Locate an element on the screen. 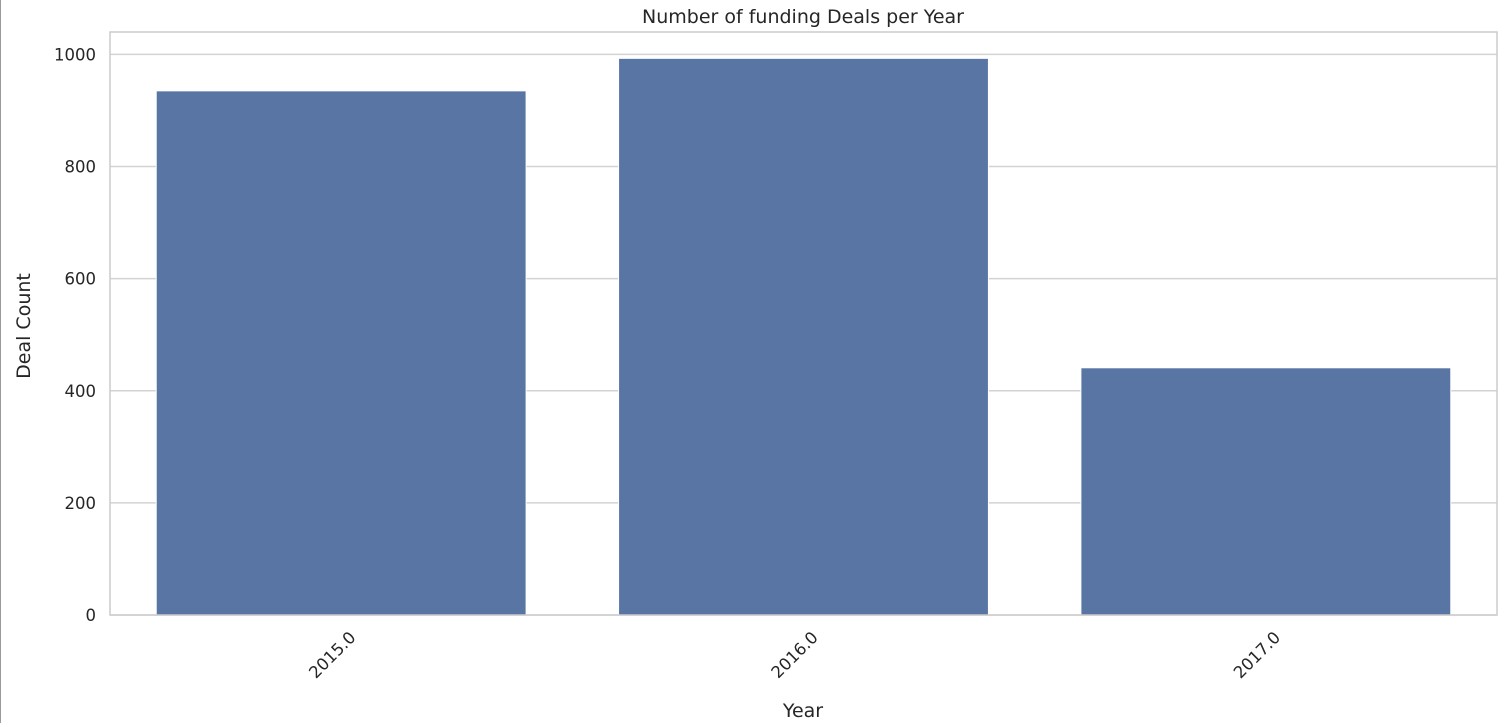 The height and width of the screenshot is (727, 1506). x-tick-label: 2016.0 is located at coordinates (795, 655).